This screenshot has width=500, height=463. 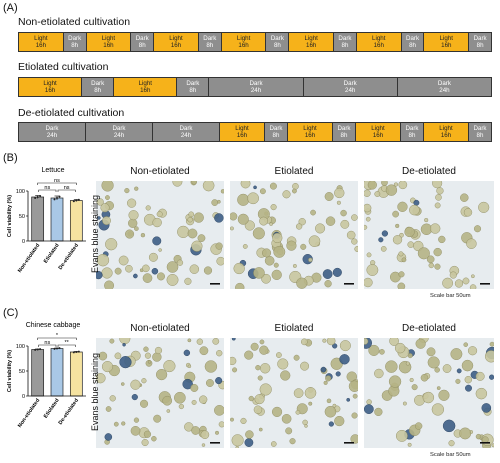 I want to click on y-tick-label: 100, so click(x=20, y=192).